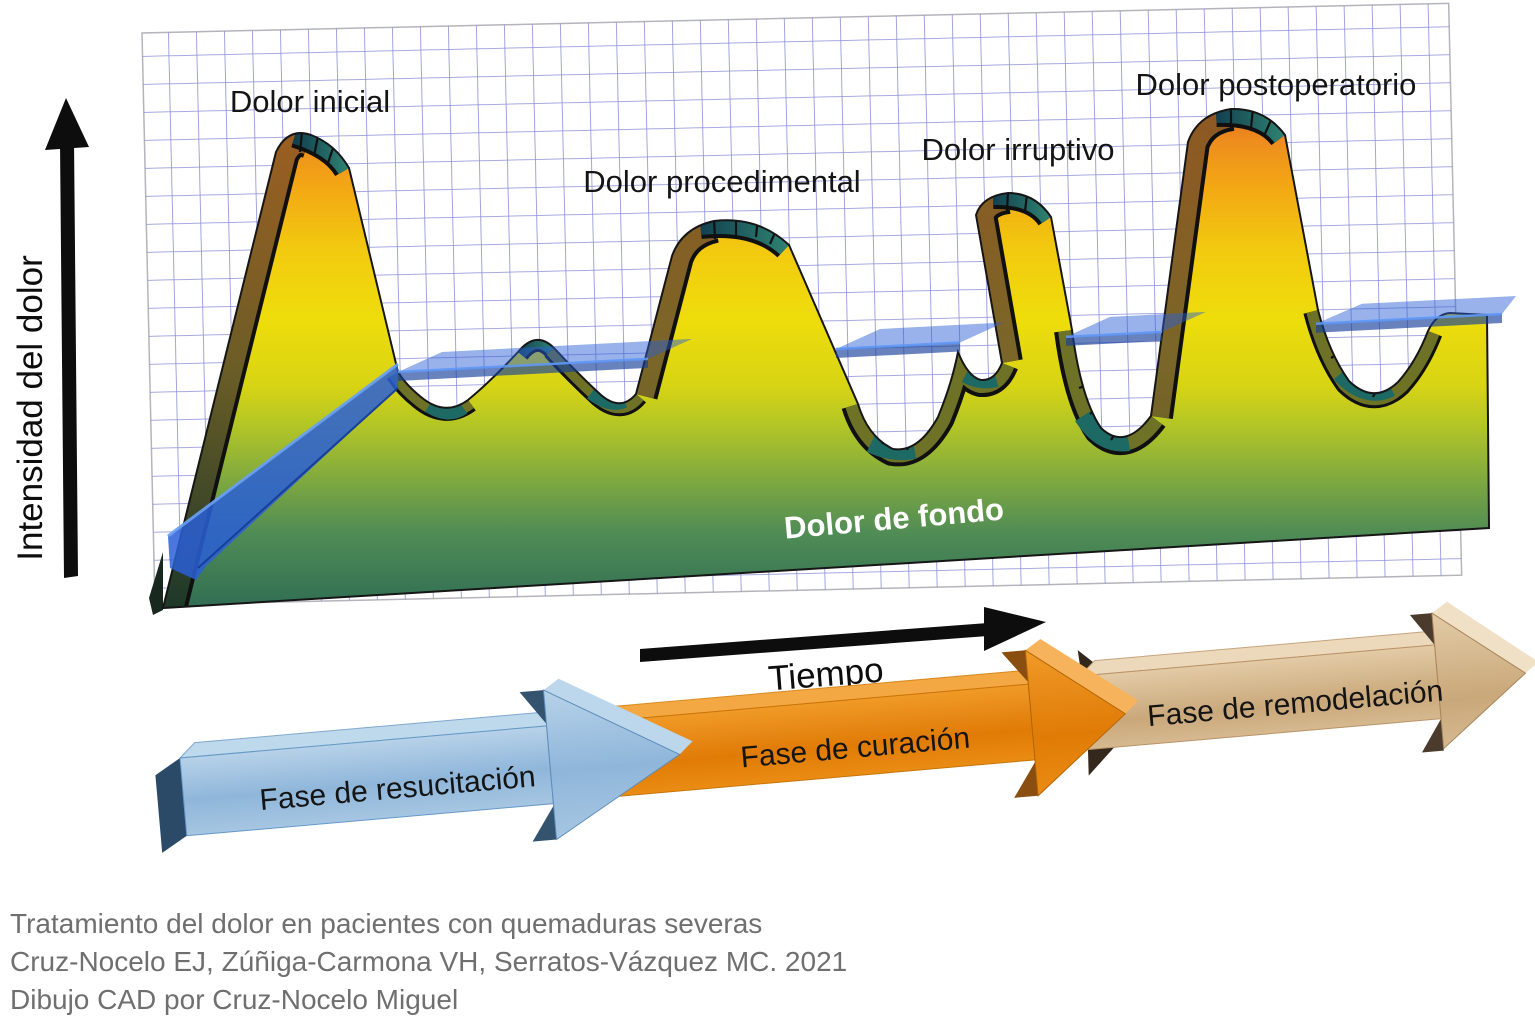  What do you see at coordinates (424, 765) in the screenshot?
I see `phase-arrow-resucitacion: Fase de resucitación` at bounding box center [424, 765].